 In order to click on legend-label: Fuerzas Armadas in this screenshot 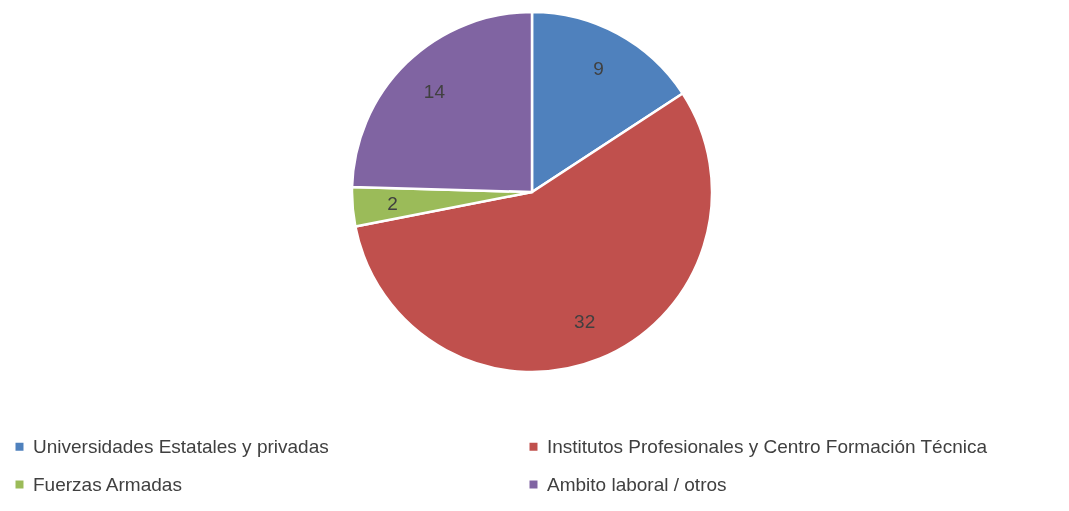, I will do `click(107, 484)`.